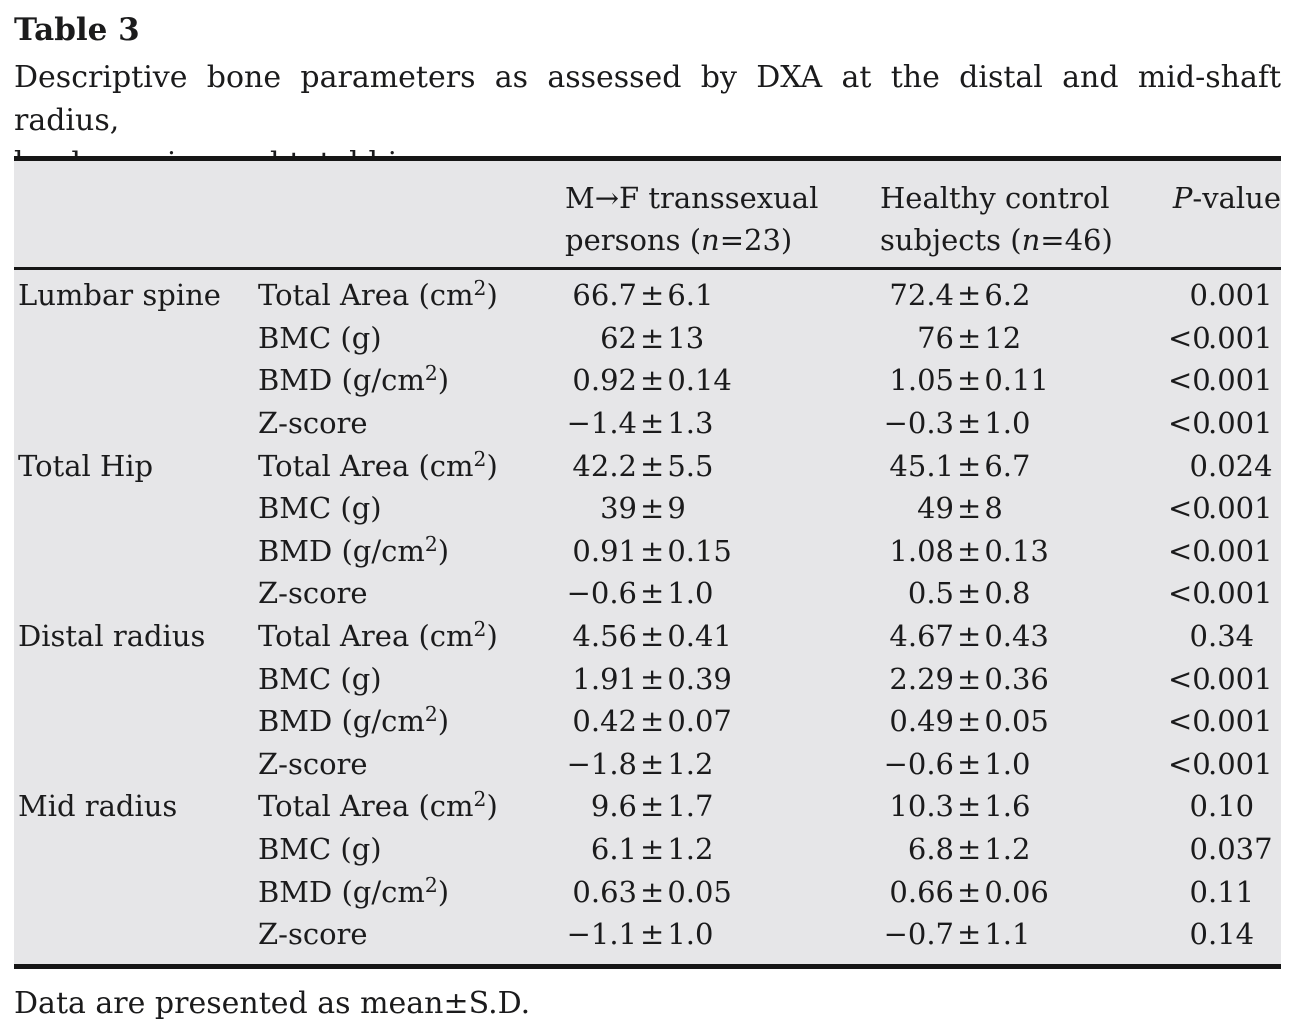  What do you see at coordinates (1224, 636) in the screenshot?
I see `pvalue-cell: 0.34` at bounding box center [1224, 636].